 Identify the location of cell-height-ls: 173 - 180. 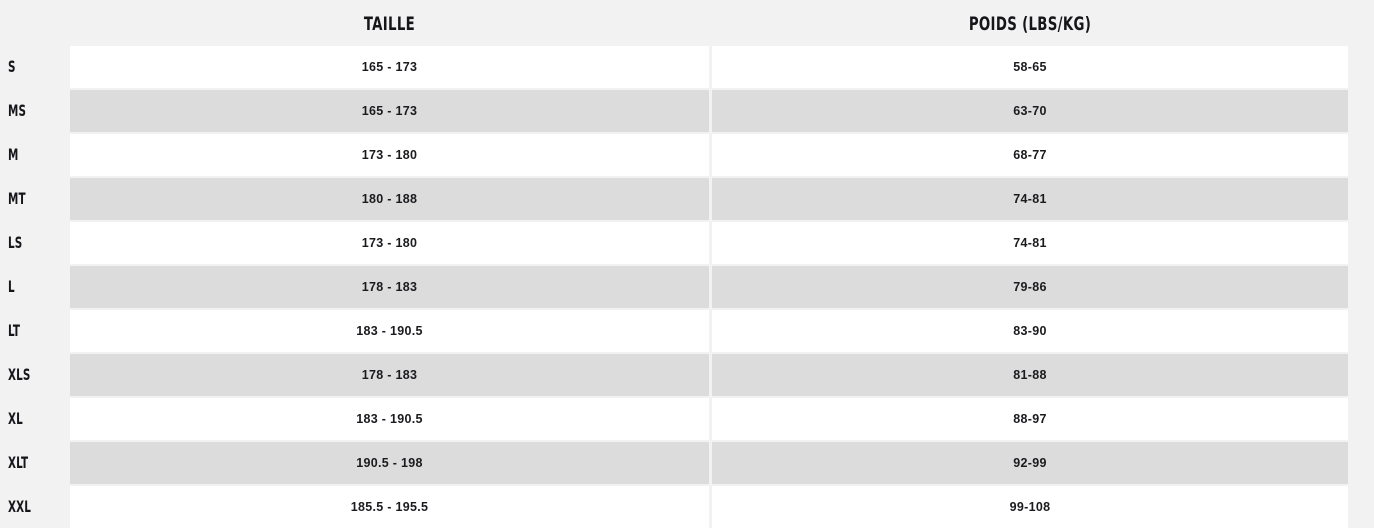
(389, 243).